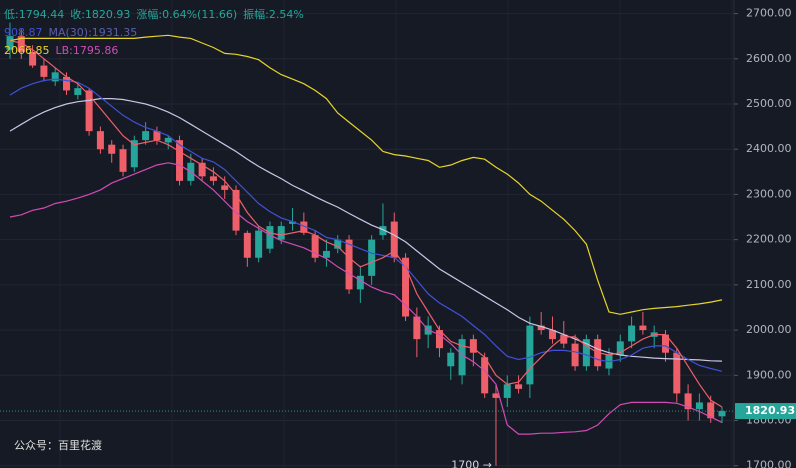 The height and width of the screenshot is (468, 796). Describe the element at coordinates (769, 463) in the screenshot. I see `y-tick-label: 1700.00` at that location.